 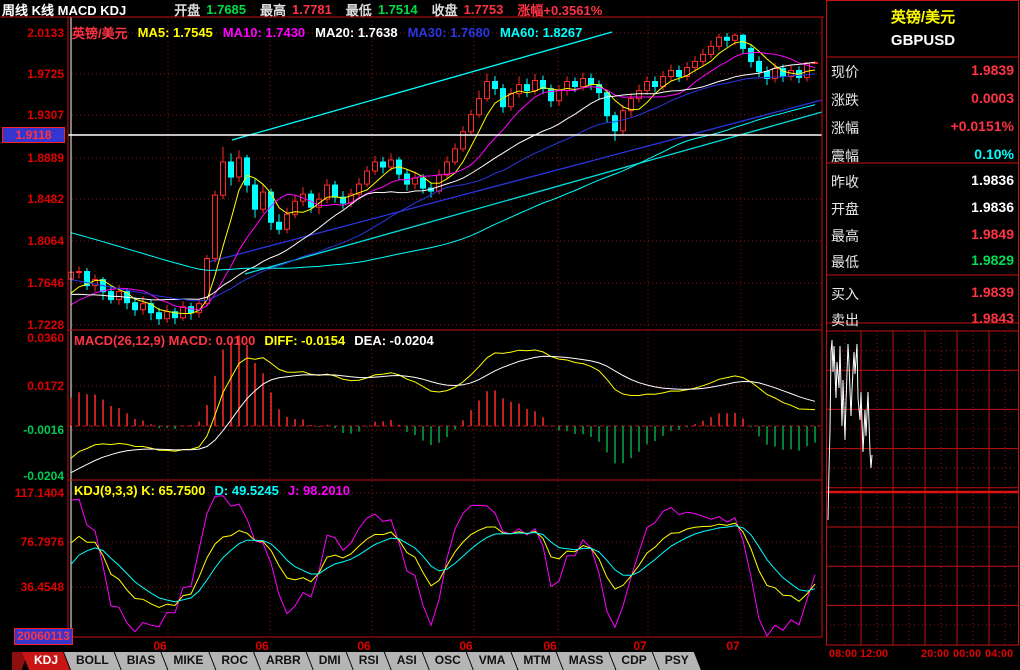 What do you see at coordinates (397, 9) in the screenshot?
I see `low-value: 1.7514` at bounding box center [397, 9].